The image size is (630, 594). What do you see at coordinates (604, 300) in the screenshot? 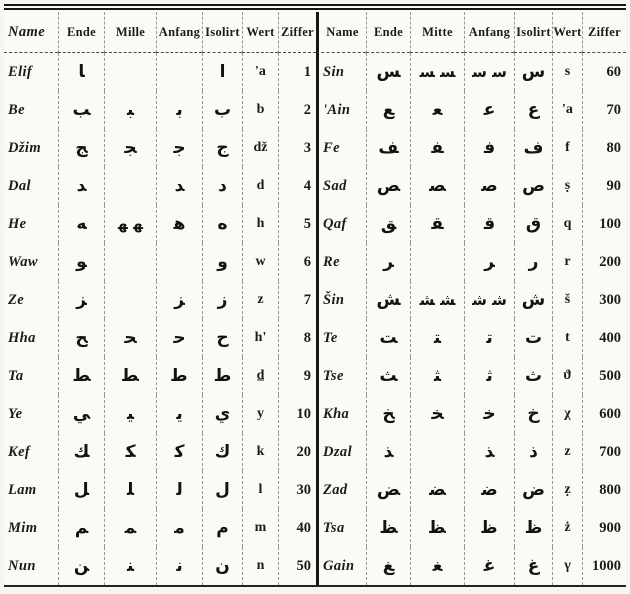
I see `ziffer-value: 300` at bounding box center [604, 300].